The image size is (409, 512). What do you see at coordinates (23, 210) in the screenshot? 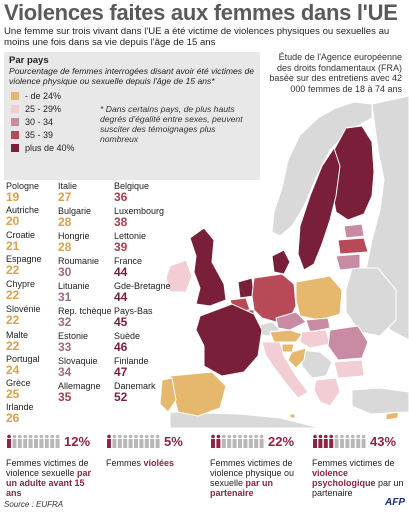
I see `country-name: Autriche` at bounding box center [23, 210].